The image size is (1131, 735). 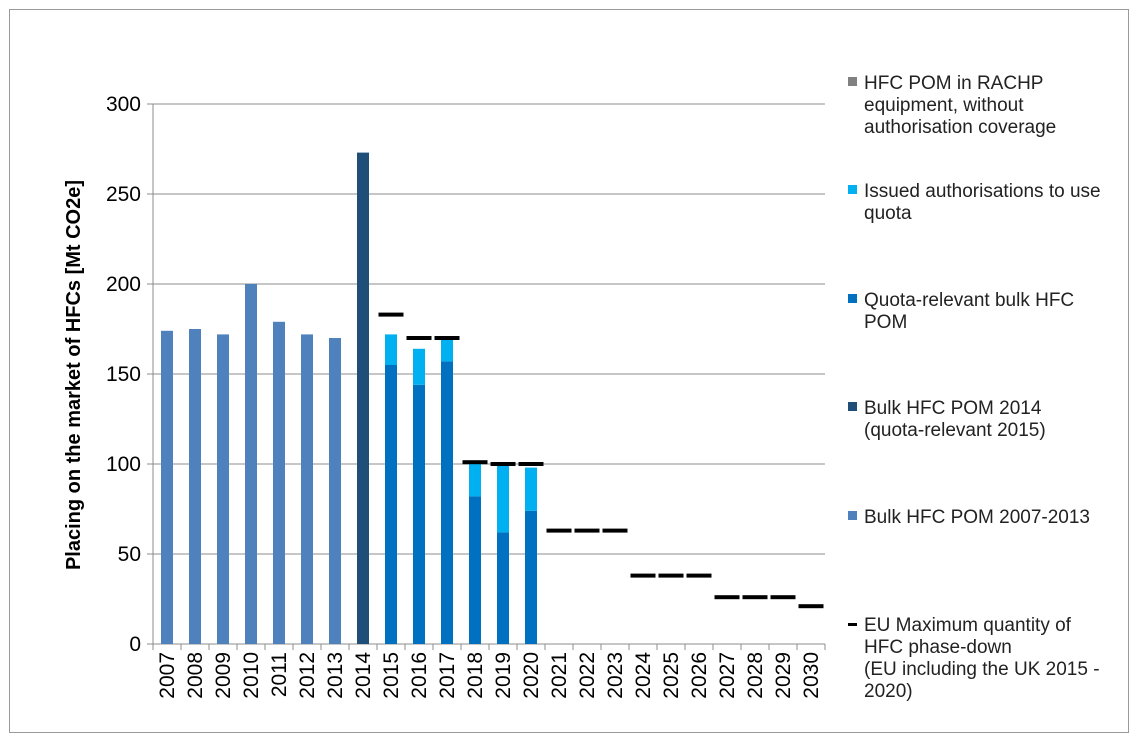 I want to click on x-tick-label: 2018, so click(x=475, y=675).